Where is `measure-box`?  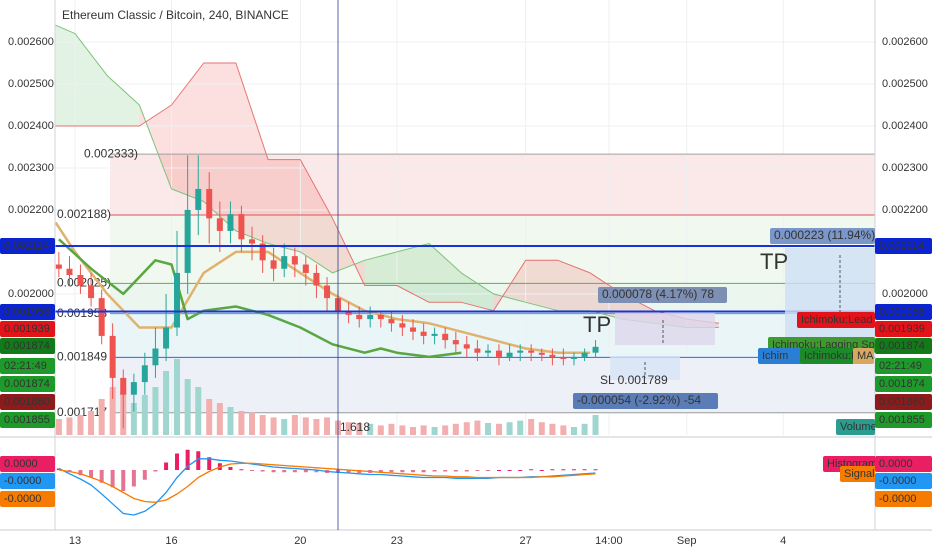 measure-box is located at coordinates (830, 296).